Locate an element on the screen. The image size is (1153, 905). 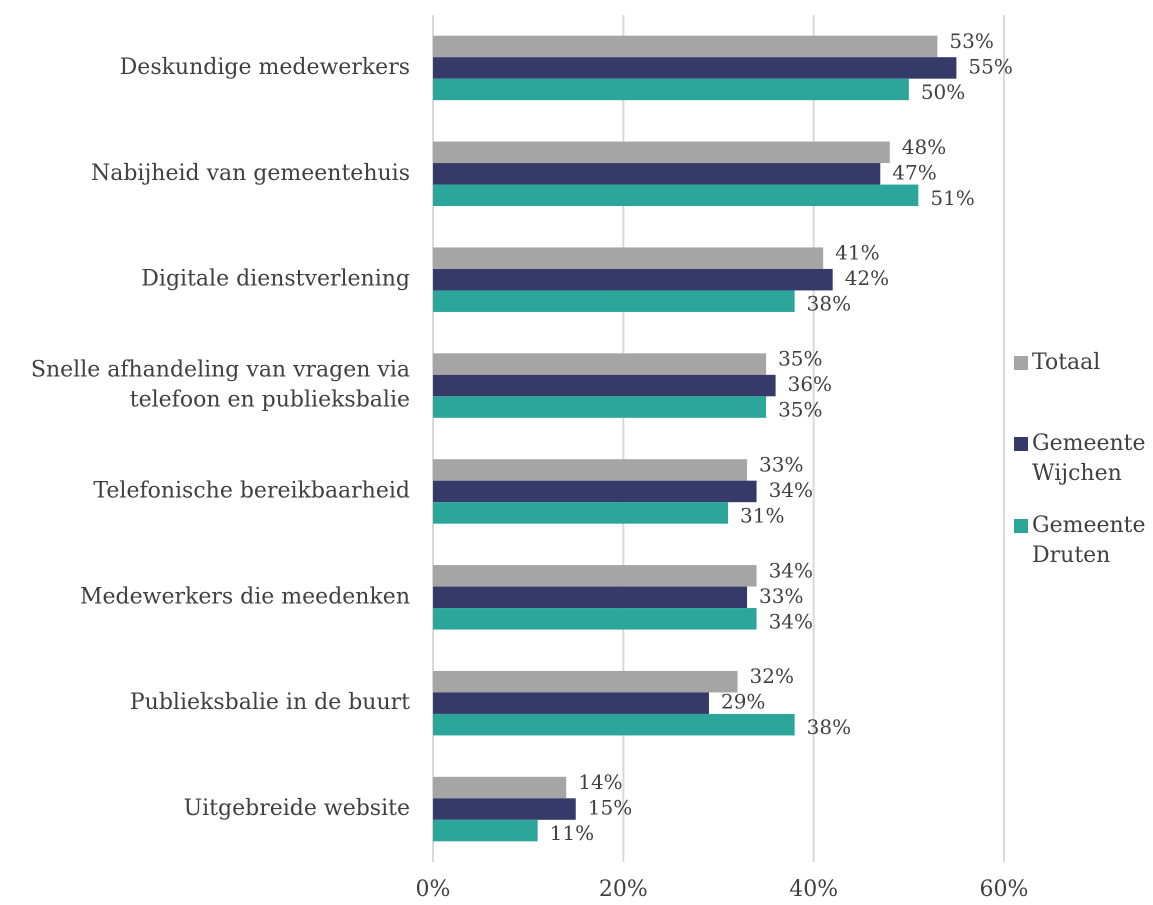
x-tick-label: 60% is located at coordinates (1004, 889).